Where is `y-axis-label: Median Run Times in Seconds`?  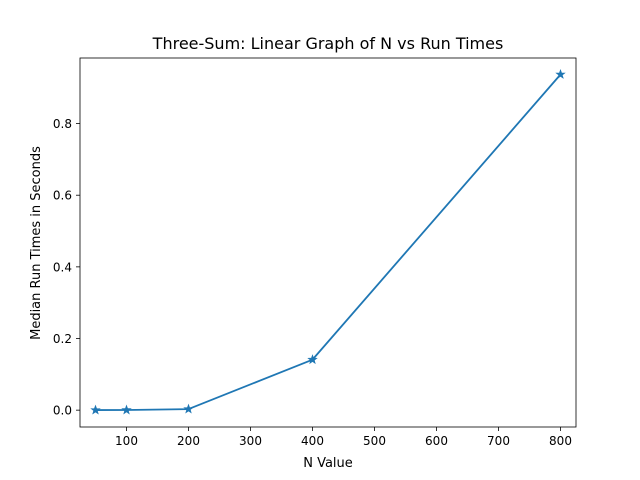
y-axis-label: Median Run Times in Seconds is located at coordinates (36, 243).